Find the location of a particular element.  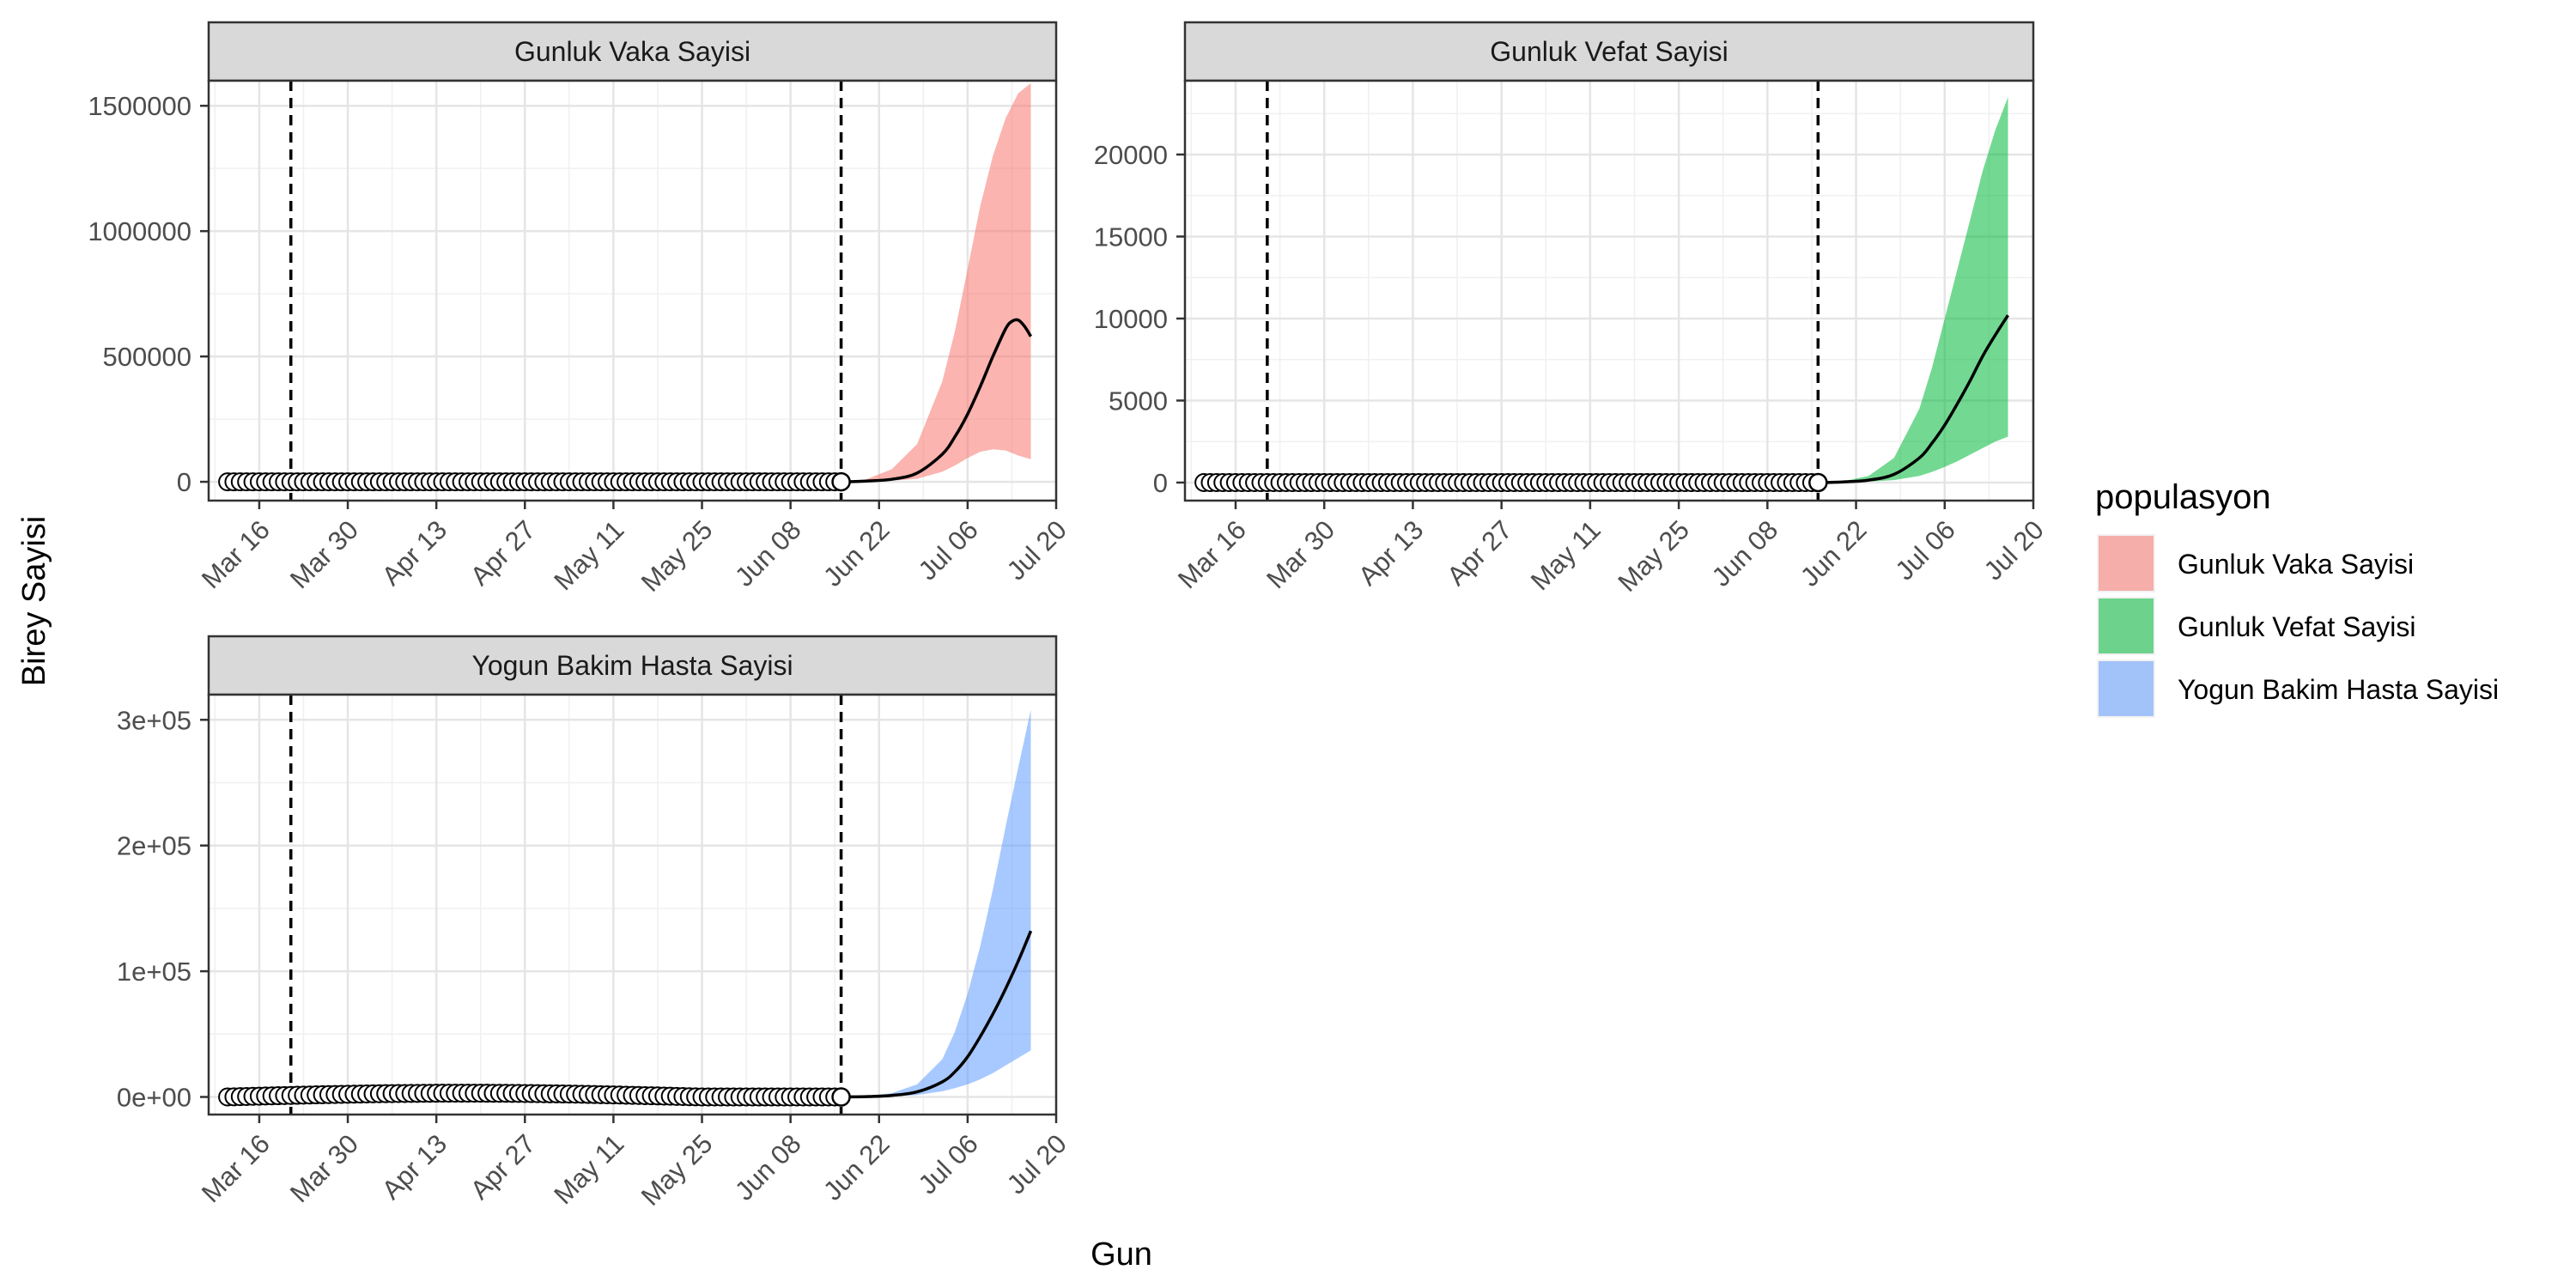

y-tick-label: 0e+00 is located at coordinates (154, 1098).